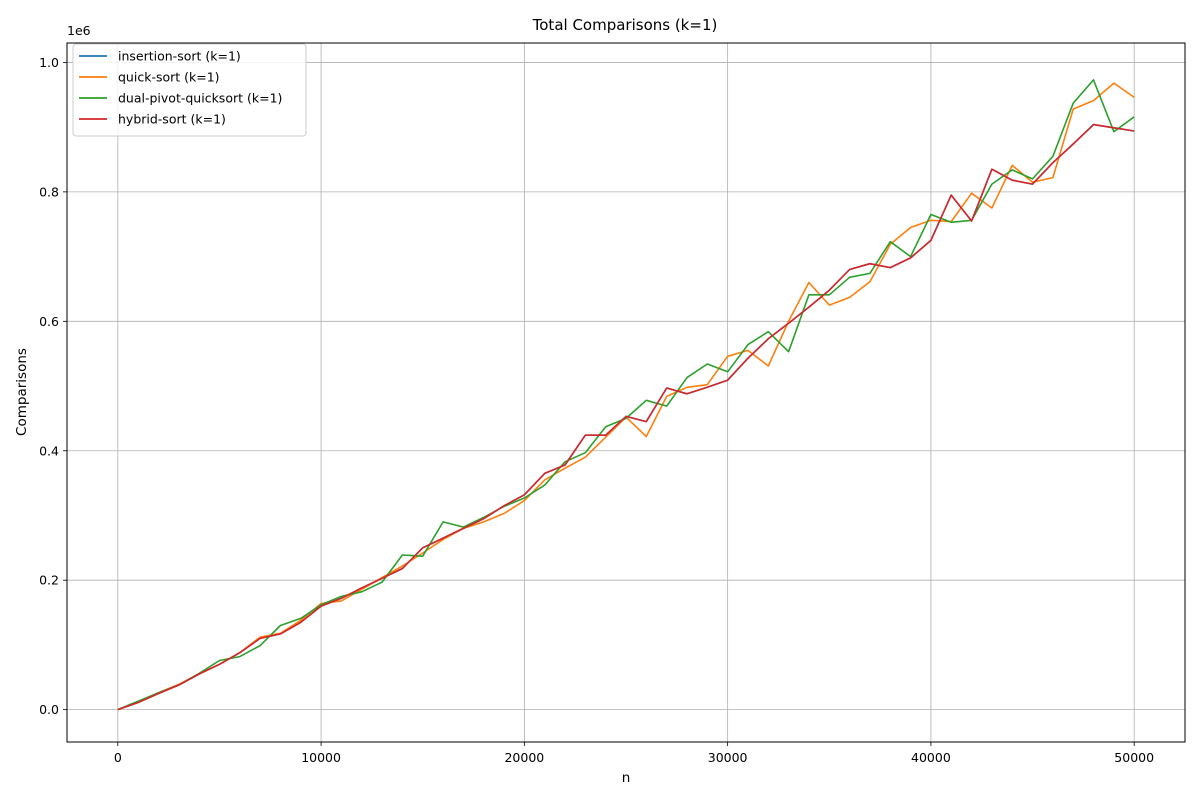 The image size is (1200, 800). What do you see at coordinates (200, 98) in the screenshot?
I see `legend-label: dual-pivot-quicksort (k=1)` at bounding box center [200, 98].